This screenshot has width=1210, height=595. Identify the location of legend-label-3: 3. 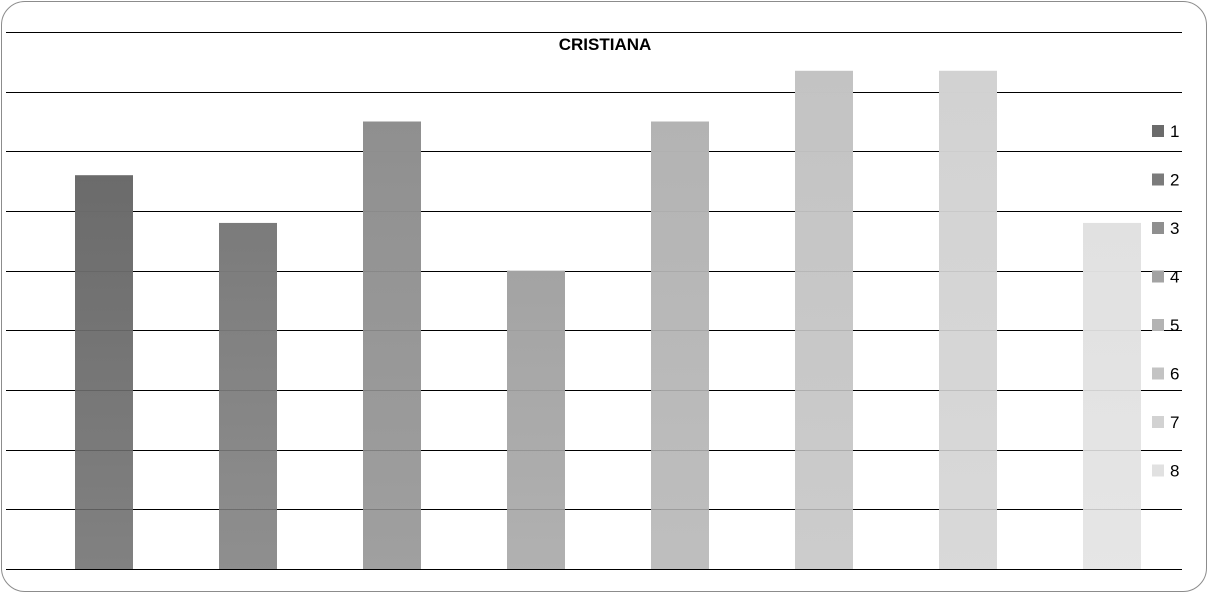
(1174, 228).